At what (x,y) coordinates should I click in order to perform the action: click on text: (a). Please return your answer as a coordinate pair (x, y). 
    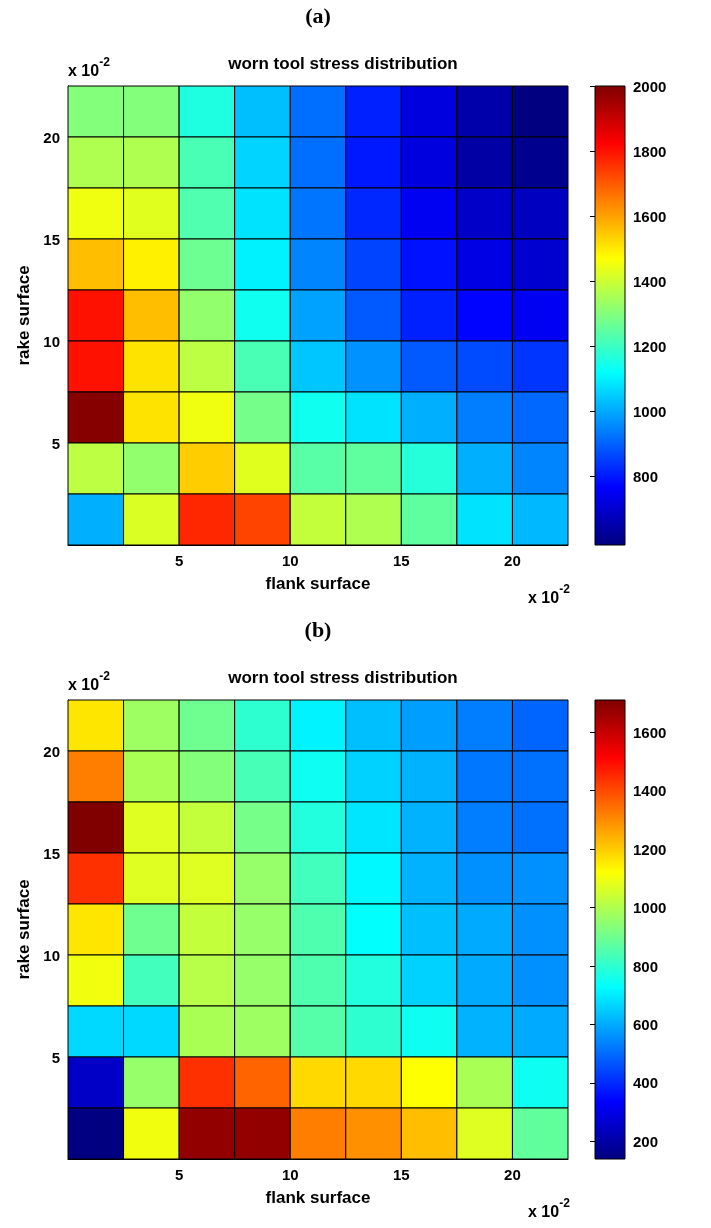
    Looking at the image, I should click on (318, 15).